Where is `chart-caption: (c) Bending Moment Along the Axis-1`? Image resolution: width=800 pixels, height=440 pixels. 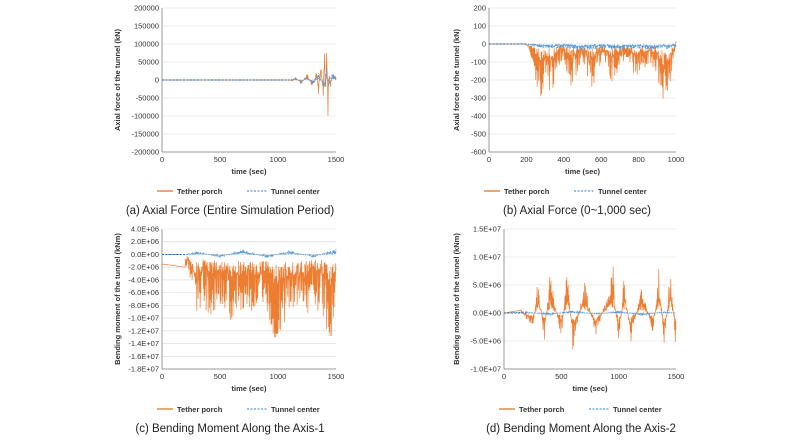 chart-caption: (c) Bending Moment Along the Axis-1 is located at coordinates (229, 429).